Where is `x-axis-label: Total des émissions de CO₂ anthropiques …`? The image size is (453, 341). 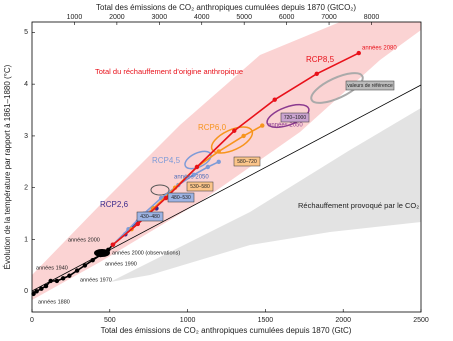 x-axis-label: Total des émissions de CO₂ anthropiques … is located at coordinates (226, 330).